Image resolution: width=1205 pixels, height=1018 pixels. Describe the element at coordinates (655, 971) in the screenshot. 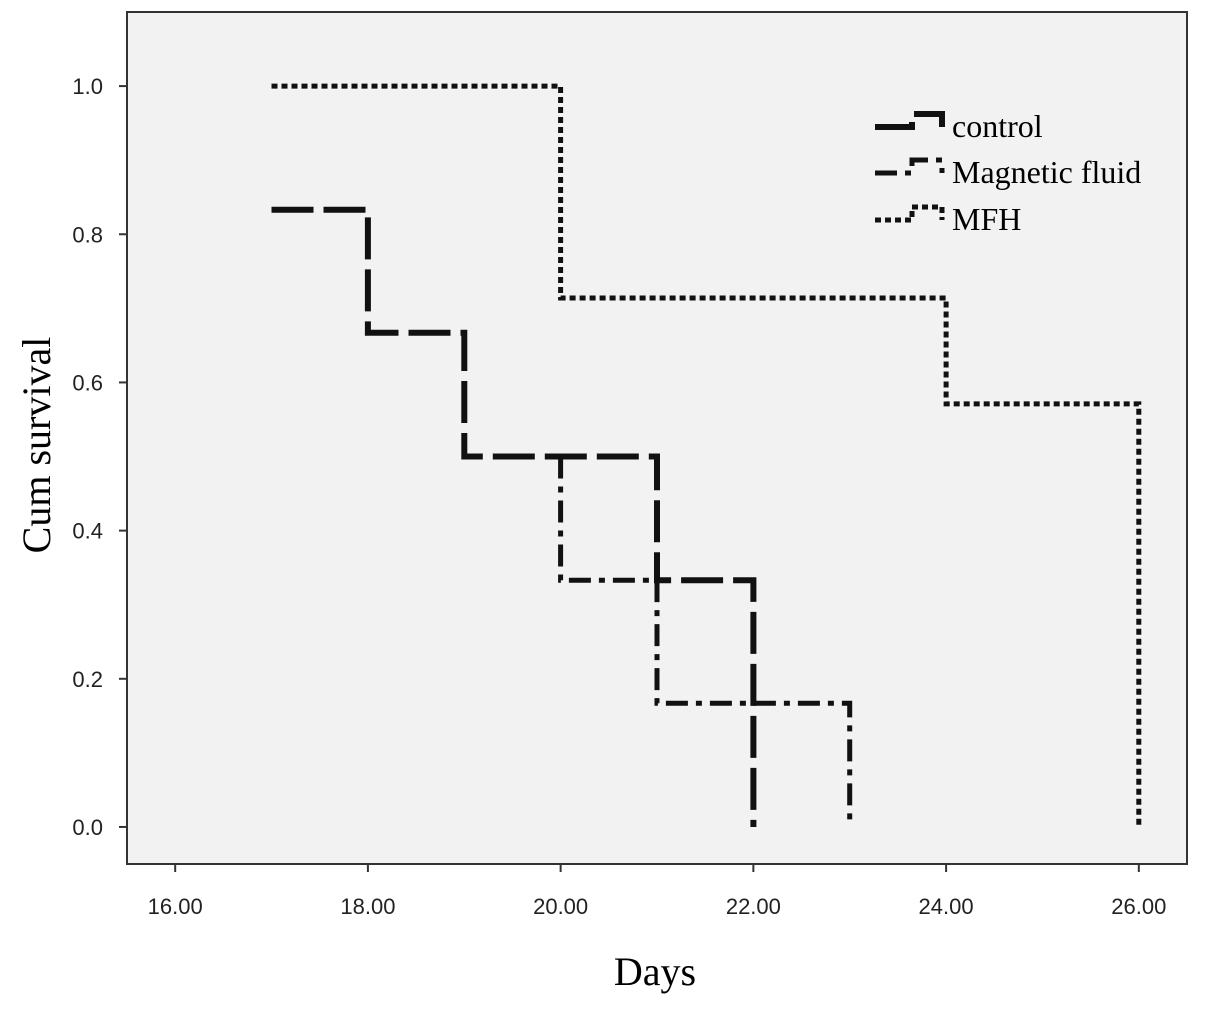

I see `x-axis-title: Days` at that location.